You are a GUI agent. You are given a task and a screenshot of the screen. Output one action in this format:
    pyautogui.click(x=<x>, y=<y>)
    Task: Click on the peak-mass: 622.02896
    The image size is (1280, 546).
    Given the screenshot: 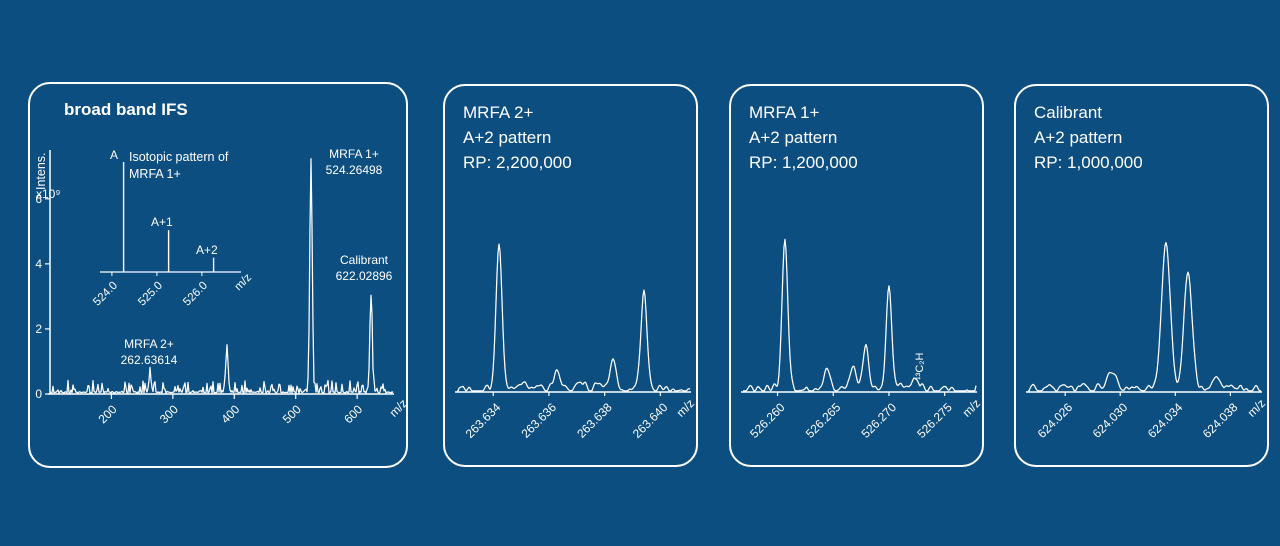 What is the action you would take?
    pyautogui.click(x=364, y=276)
    